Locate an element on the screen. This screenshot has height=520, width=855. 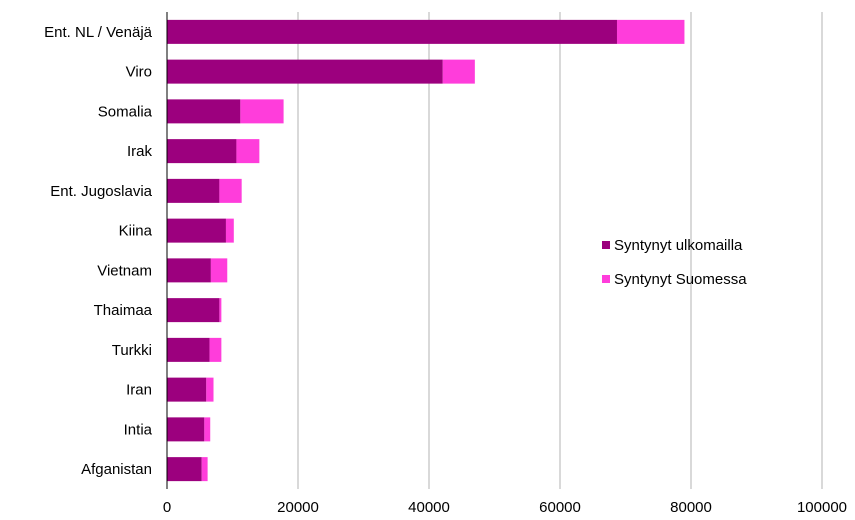
x-tick-labels: 0 20000 40000 60000 80000 100000 is located at coordinates (505, 507).